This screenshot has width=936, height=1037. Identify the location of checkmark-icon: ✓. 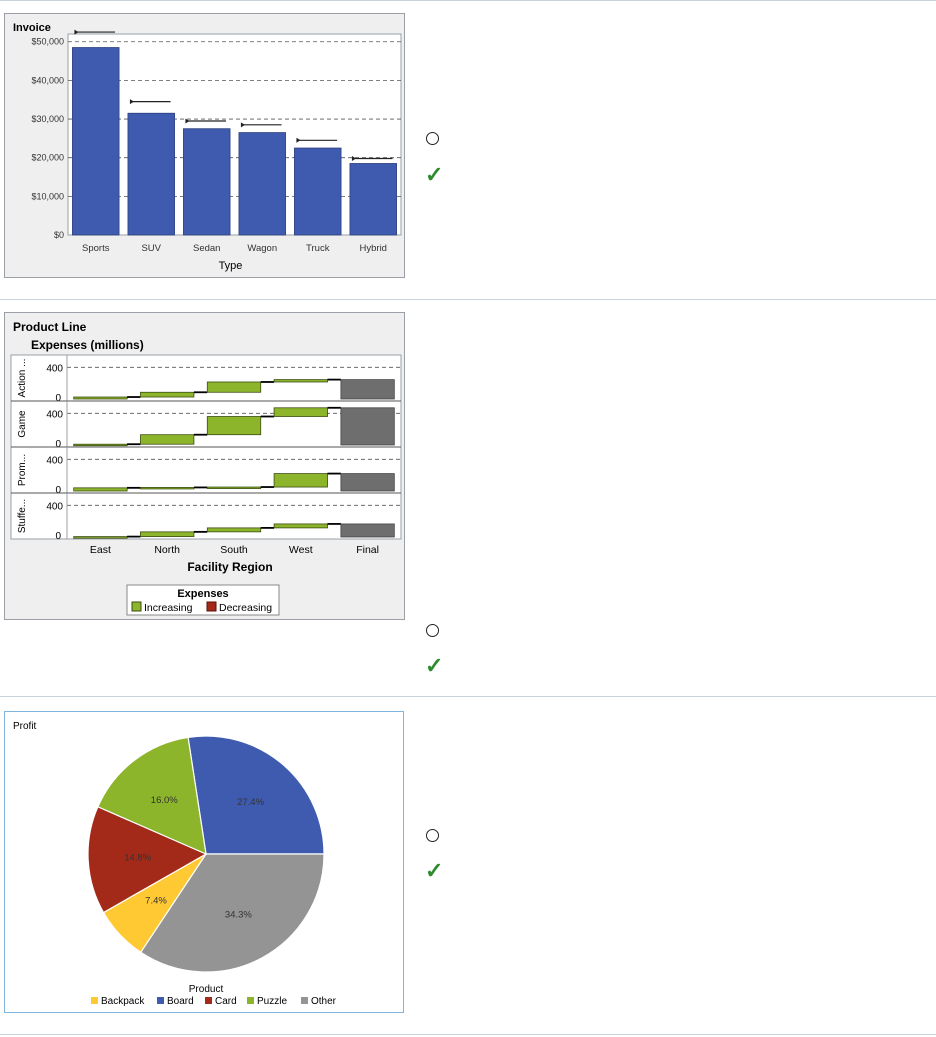
(434, 870).